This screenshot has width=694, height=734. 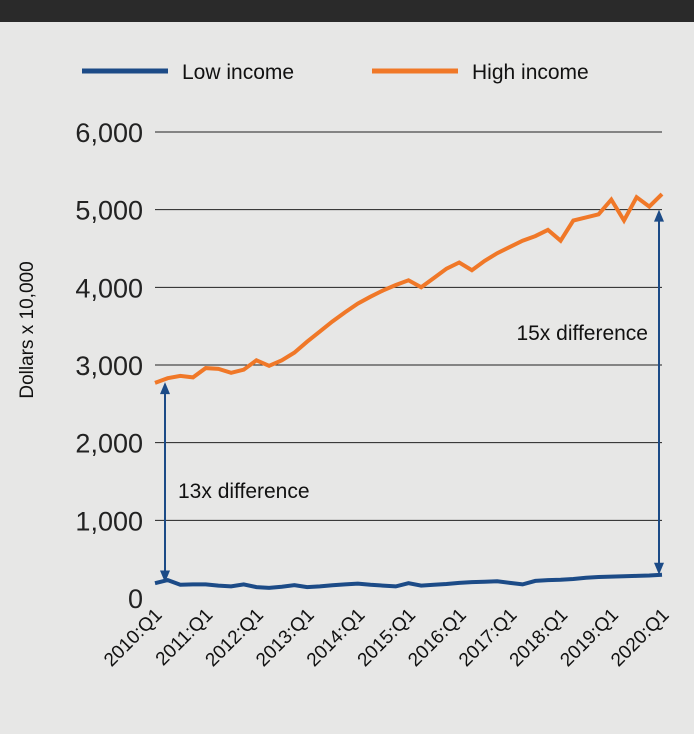 What do you see at coordinates (109, 133) in the screenshot?
I see `y-tick-label: 6,000` at bounding box center [109, 133].